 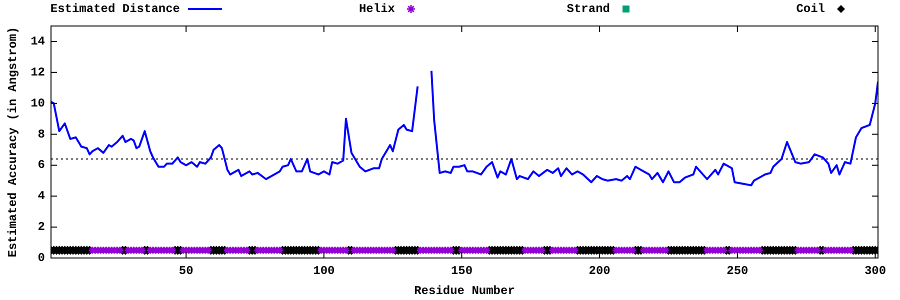 I want to click on y-axis-title: Estimated Accuracy (in Angstrom), so click(x=13, y=142).